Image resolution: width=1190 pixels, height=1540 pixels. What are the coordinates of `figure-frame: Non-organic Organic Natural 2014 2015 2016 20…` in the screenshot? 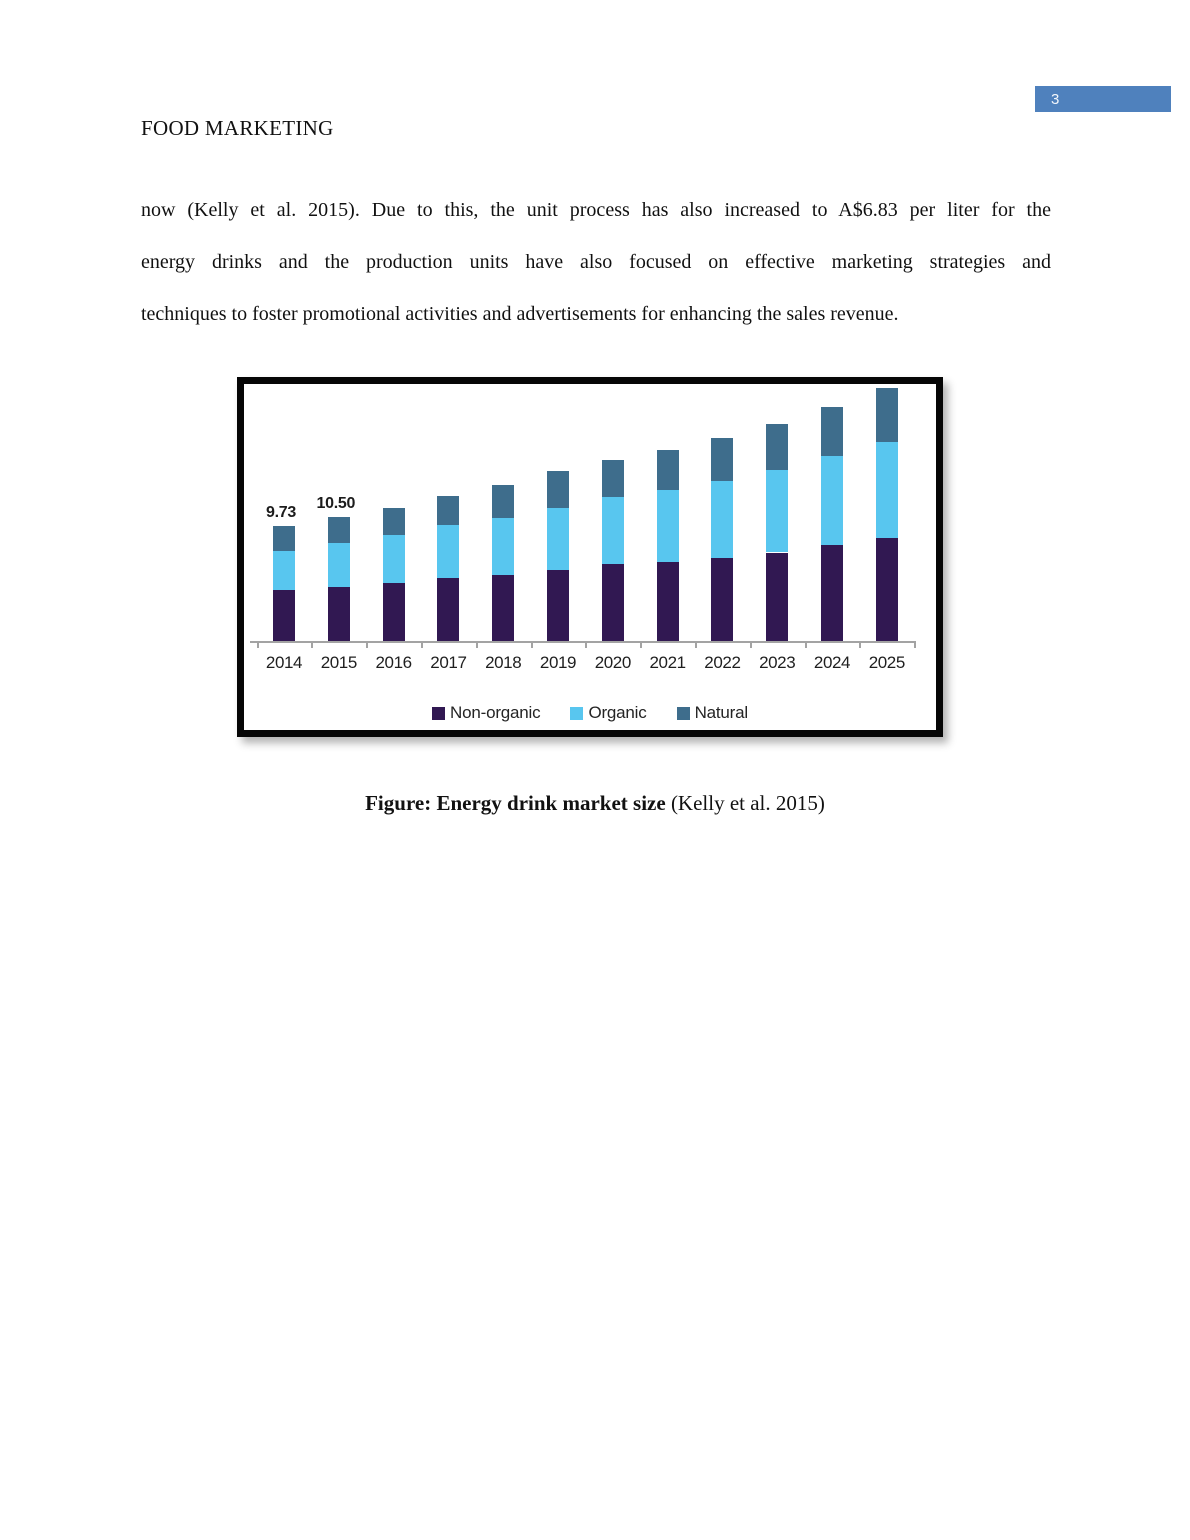 It's located at (590, 557).